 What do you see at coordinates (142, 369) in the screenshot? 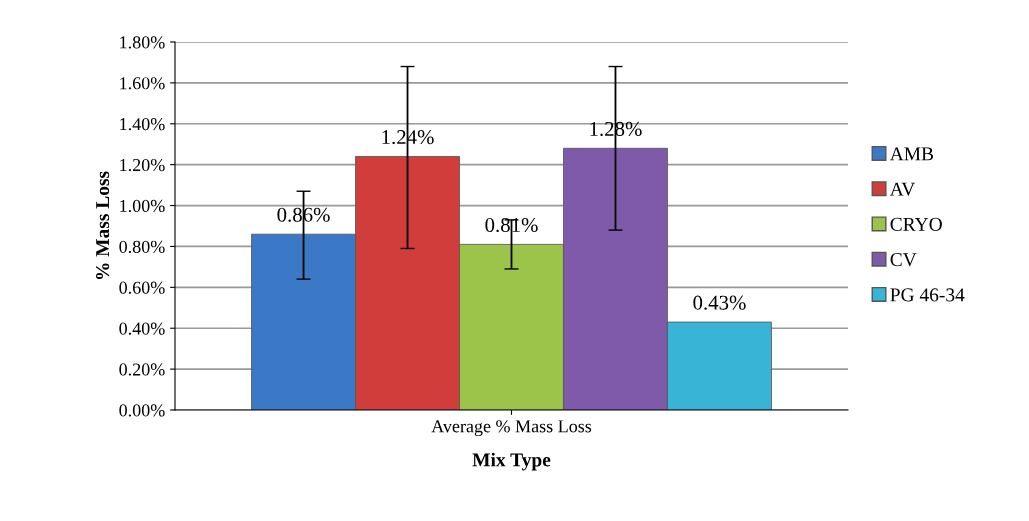
I see `y-tick-label: 0.20%` at bounding box center [142, 369].